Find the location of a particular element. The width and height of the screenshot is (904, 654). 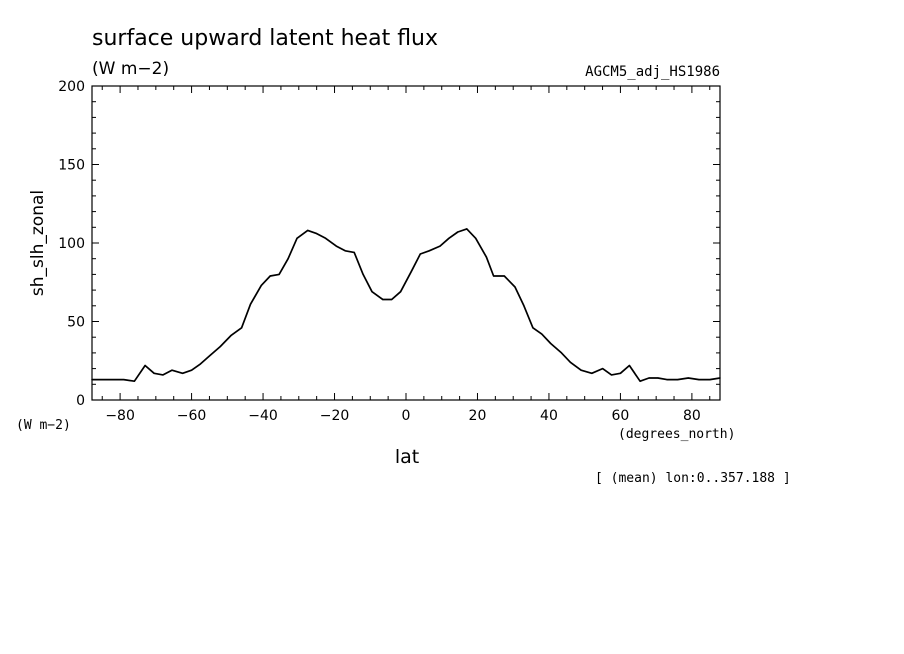

dataset-label: AGCM5_adj_HS1986 is located at coordinates (652, 72).